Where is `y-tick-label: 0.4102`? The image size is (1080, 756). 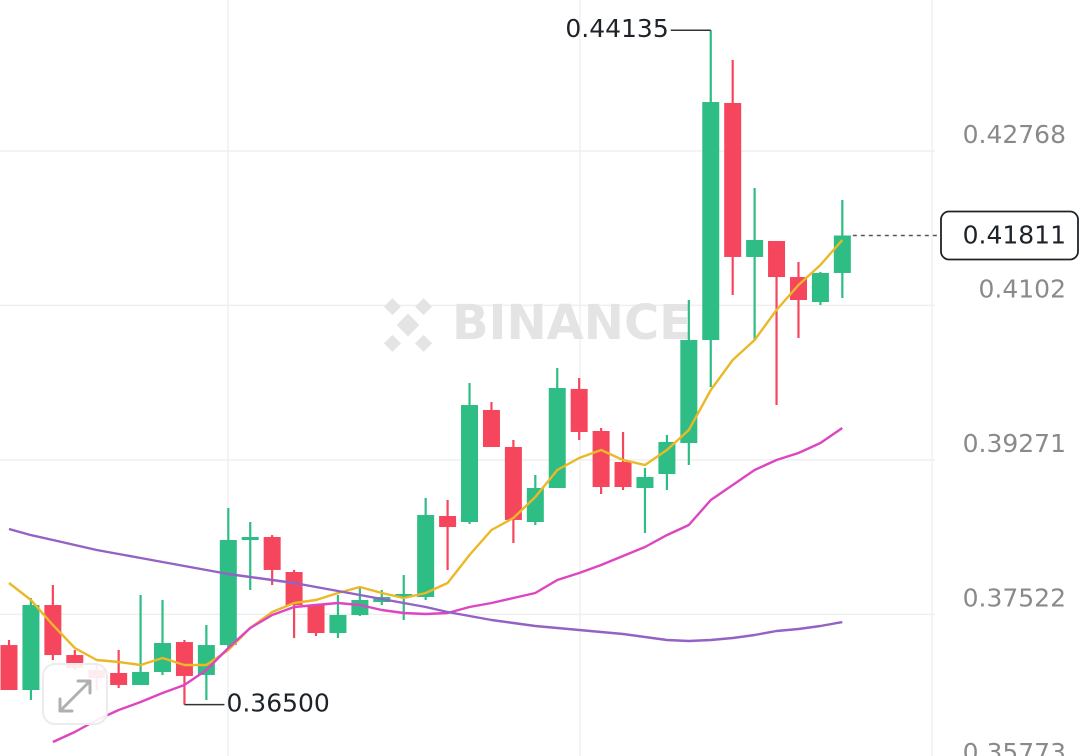
y-tick-label: 0.4102 is located at coordinates (1022, 288).